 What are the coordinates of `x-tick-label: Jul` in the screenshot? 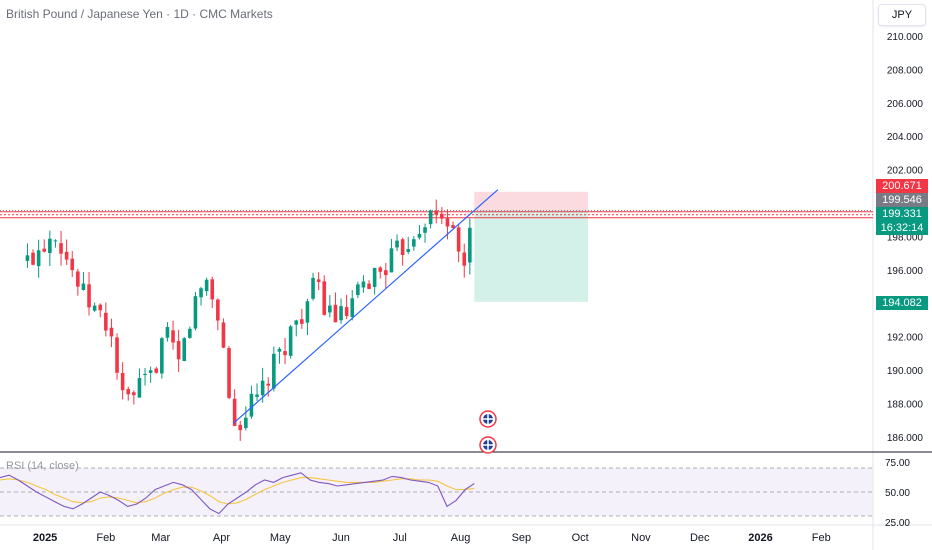 It's located at (400, 538).